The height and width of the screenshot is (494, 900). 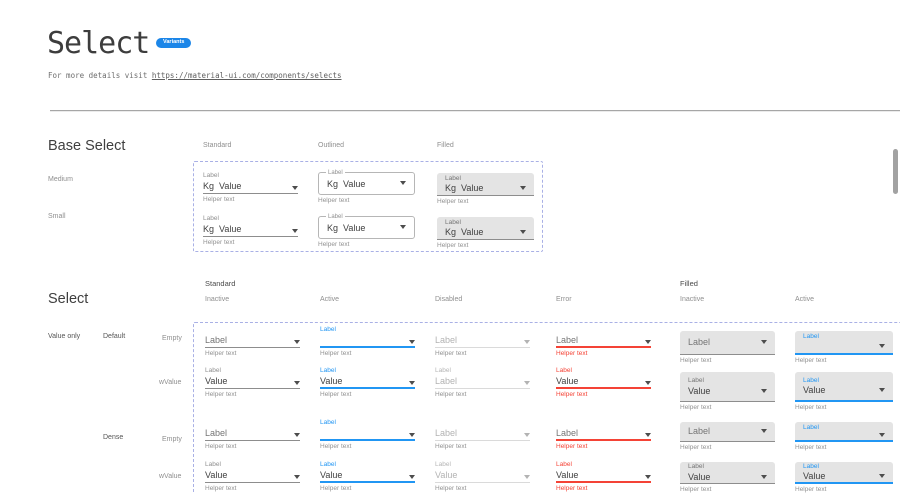 I want to click on base-select-standard-medium: Label Kg Value Helper text, so click(x=250, y=188).